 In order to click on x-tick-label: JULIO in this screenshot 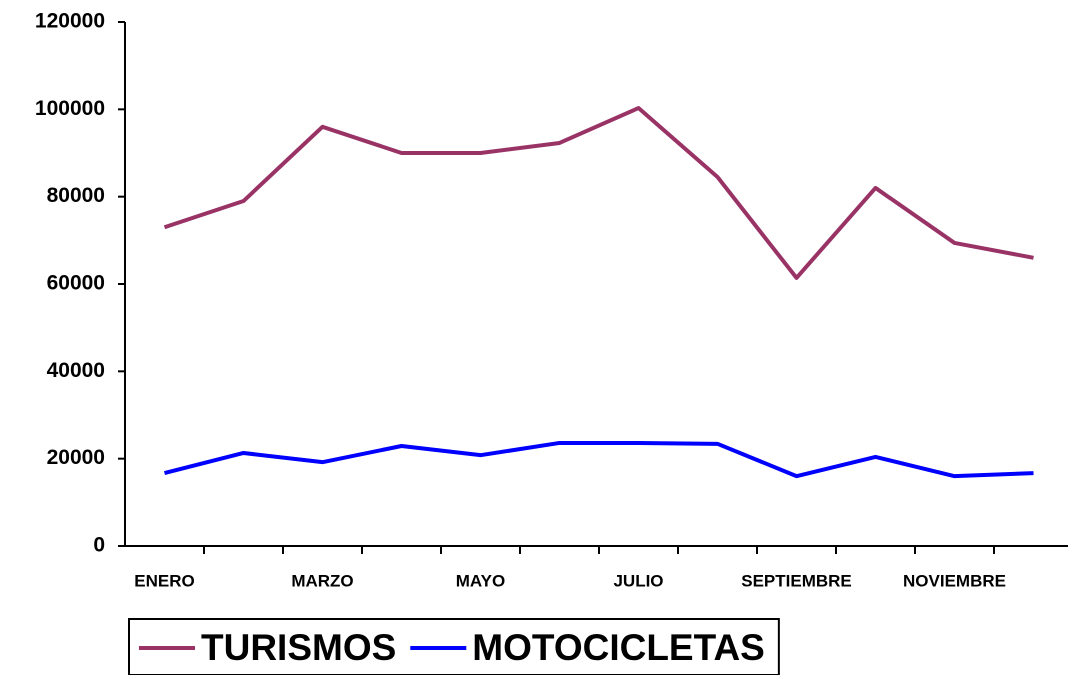, I will do `click(638, 580)`.